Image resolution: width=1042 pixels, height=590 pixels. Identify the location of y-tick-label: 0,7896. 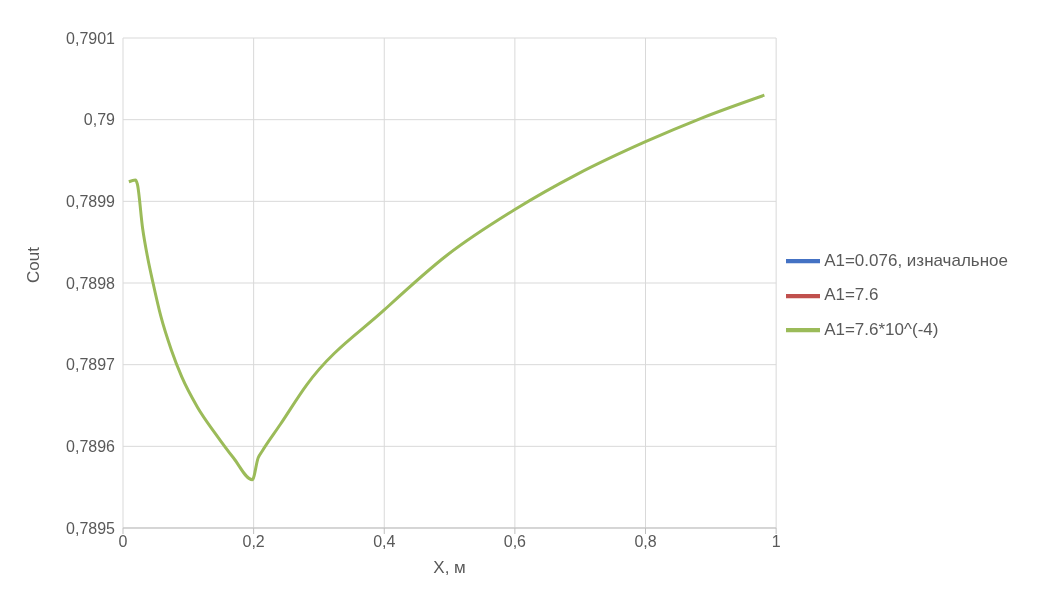
(91, 447).